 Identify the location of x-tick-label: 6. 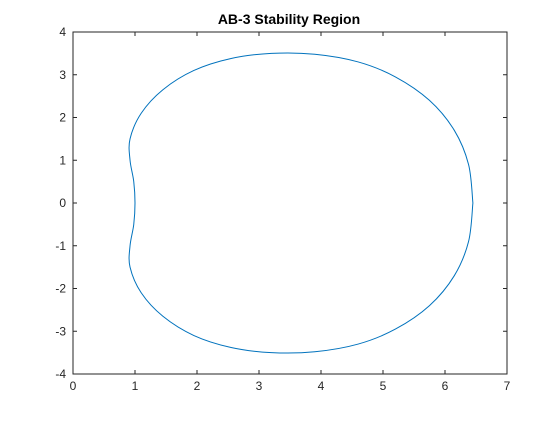
(445, 386).